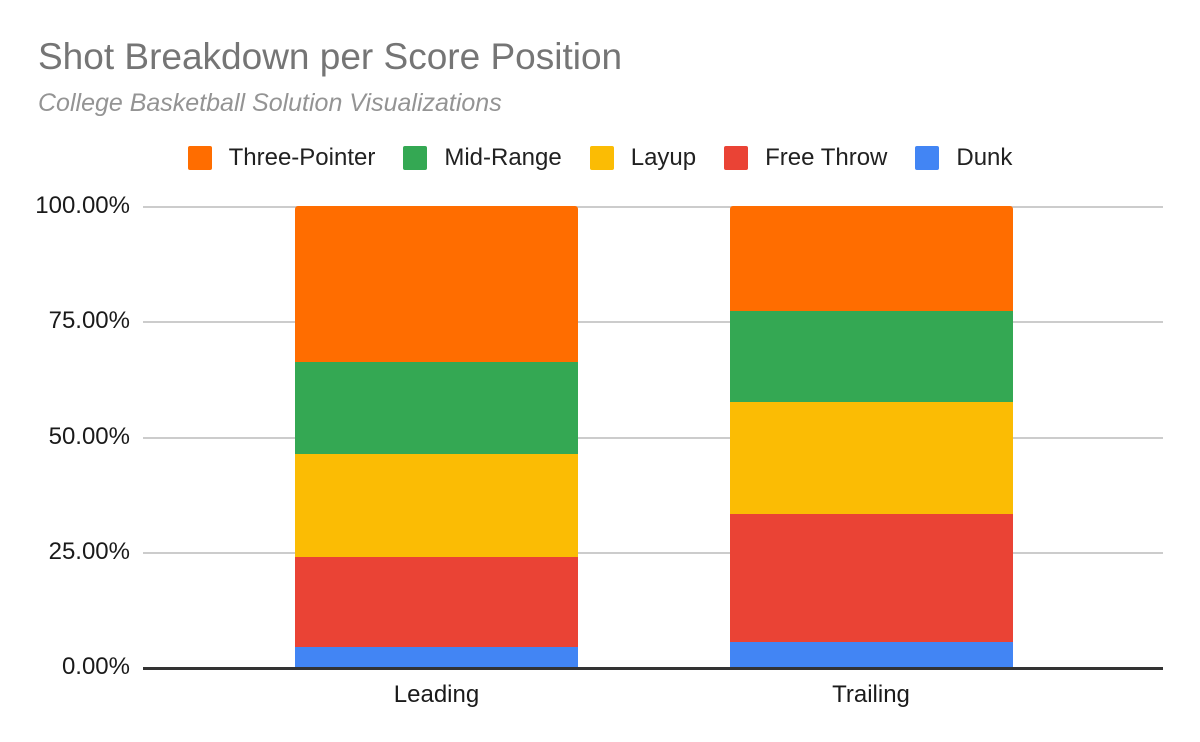 This screenshot has height=742, width=1200. What do you see at coordinates (736, 158) in the screenshot?
I see `legend-swatch-free-throw-icon` at bounding box center [736, 158].